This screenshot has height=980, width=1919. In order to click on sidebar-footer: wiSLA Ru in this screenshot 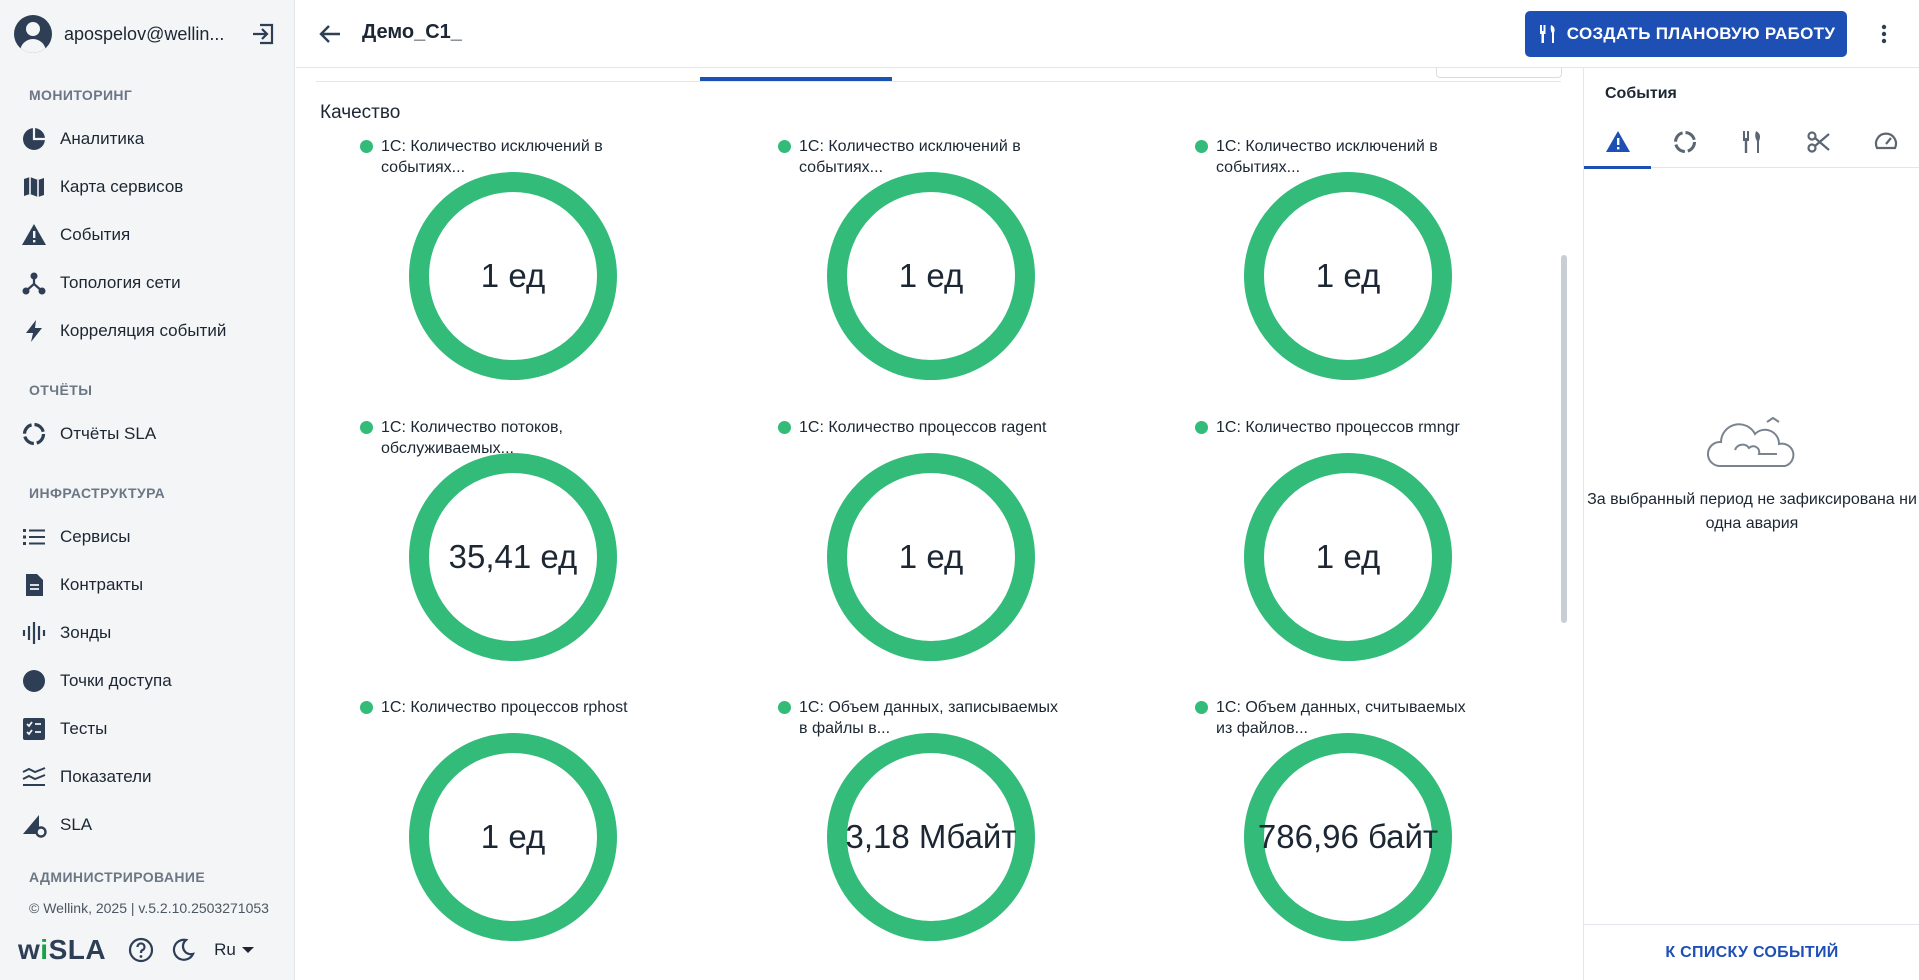, I will do `click(148, 950)`.